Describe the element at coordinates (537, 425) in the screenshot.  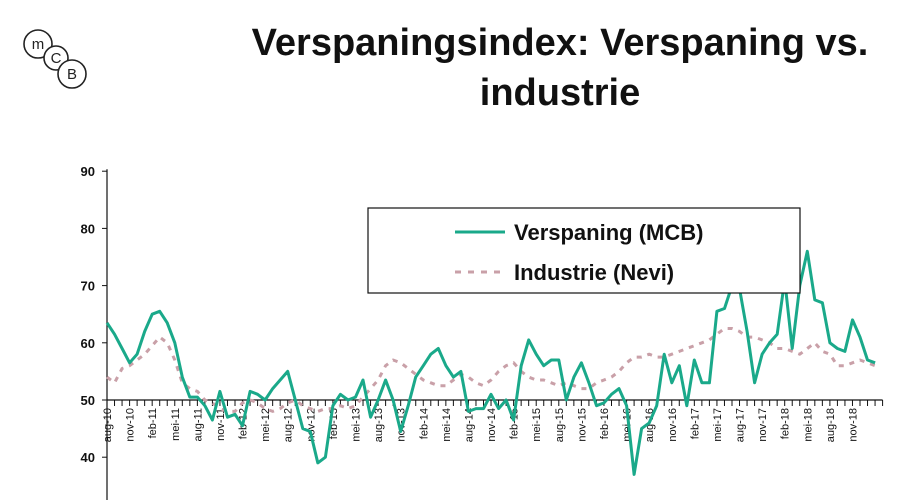
I see `x-tick-label: mei-15` at that location.